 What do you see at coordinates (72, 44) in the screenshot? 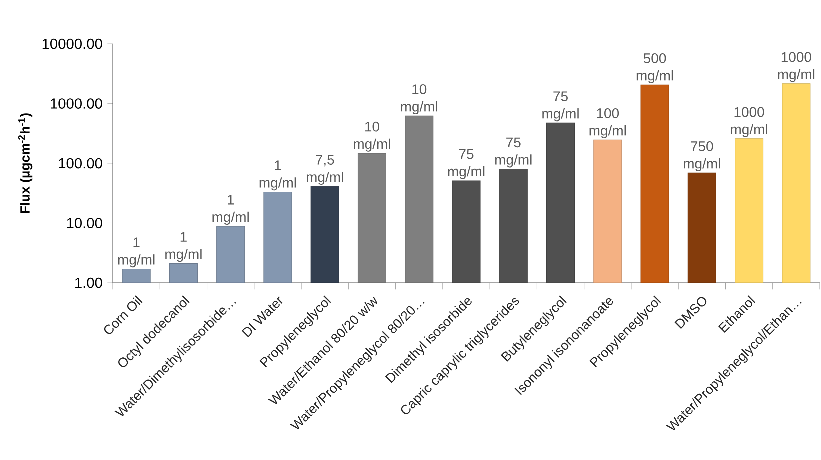
I see `y-tick-label: 10000.00` at bounding box center [72, 44].